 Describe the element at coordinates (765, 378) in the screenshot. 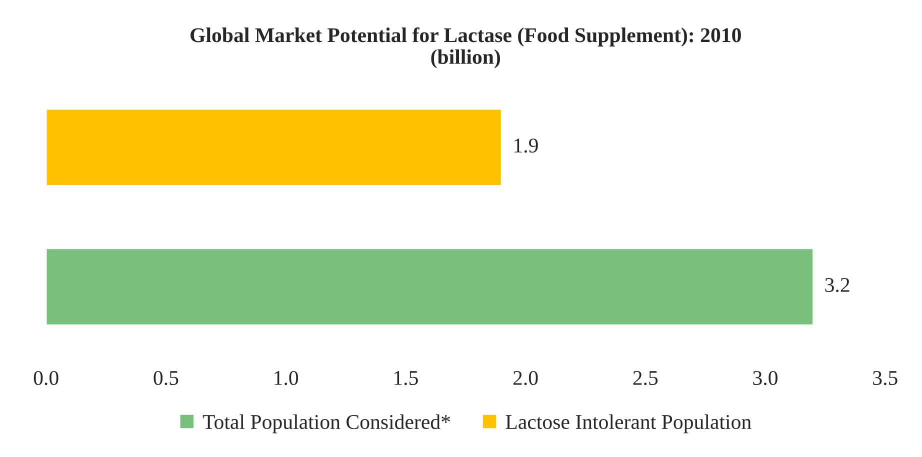

I see `x-tick-label: 3.0` at that location.